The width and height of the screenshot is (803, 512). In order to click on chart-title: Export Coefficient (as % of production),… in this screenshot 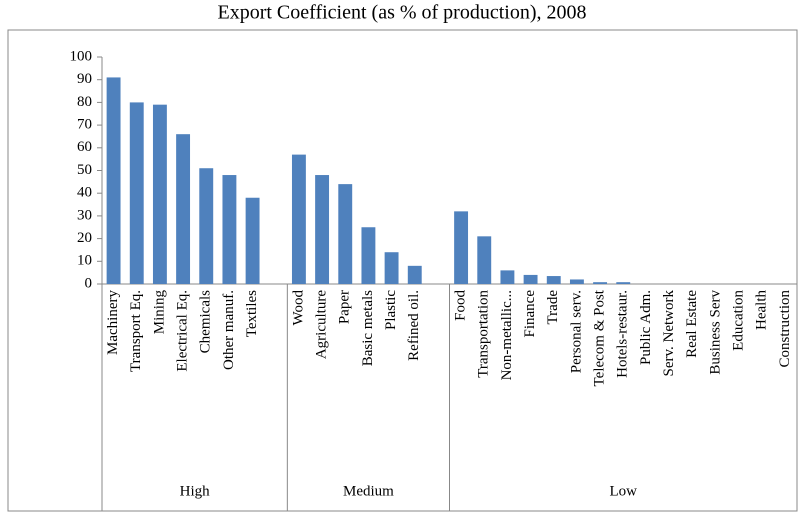, I will do `click(402, 13)`.